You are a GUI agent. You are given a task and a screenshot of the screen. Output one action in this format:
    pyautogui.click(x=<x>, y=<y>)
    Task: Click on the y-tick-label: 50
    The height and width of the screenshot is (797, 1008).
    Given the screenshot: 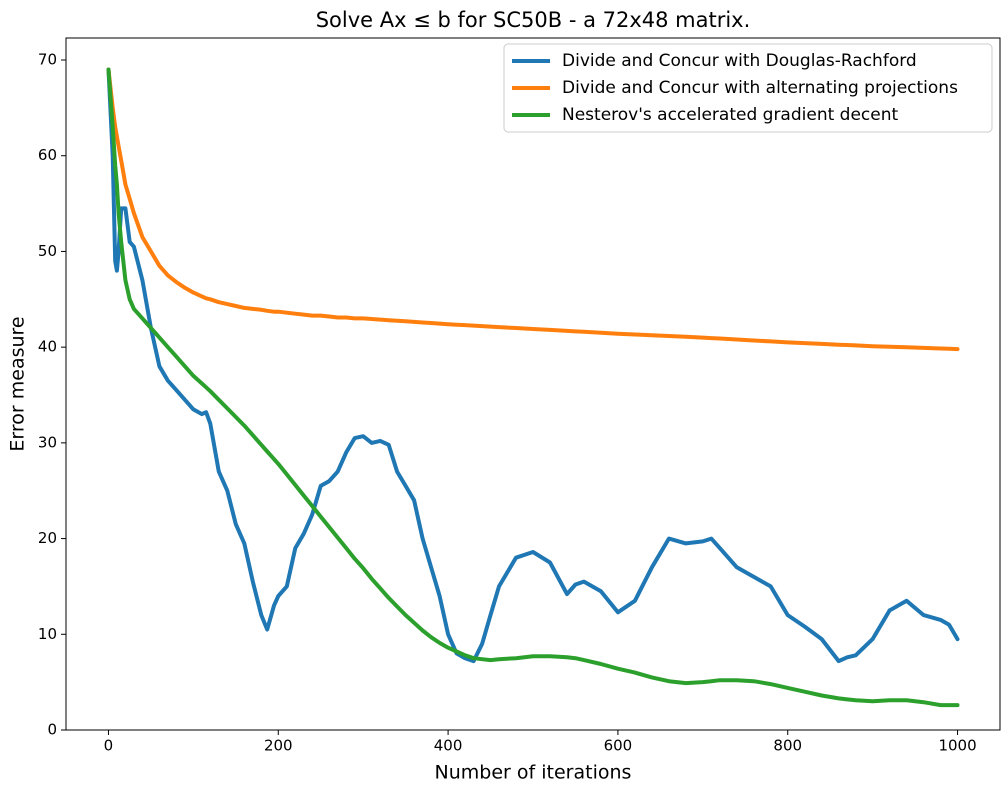 What is the action you would take?
    pyautogui.click(x=47, y=251)
    